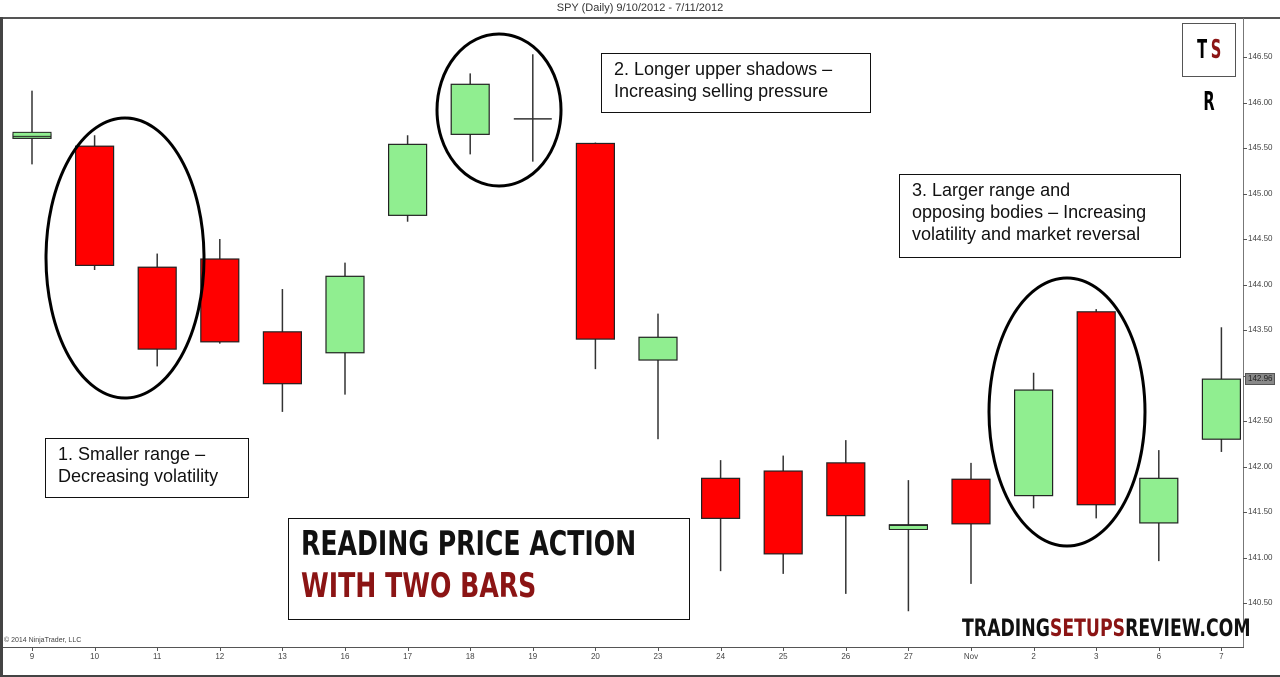  What do you see at coordinates (640, 676) in the screenshot?
I see `frame-bottom-border` at bounding box center [640, 676].